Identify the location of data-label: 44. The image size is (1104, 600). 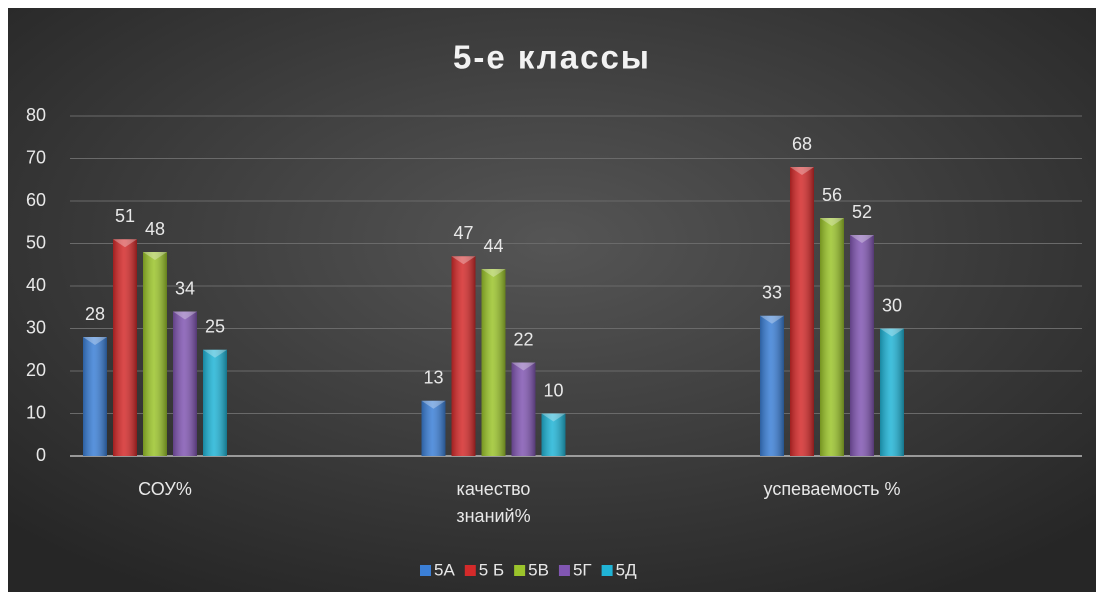
(493, 246).